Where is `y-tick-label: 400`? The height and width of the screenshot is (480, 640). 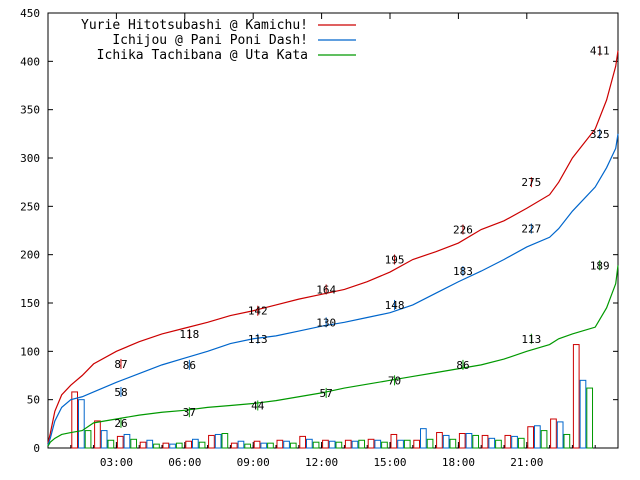 y-tick-label: 400 is located at coordinates (30, 61).